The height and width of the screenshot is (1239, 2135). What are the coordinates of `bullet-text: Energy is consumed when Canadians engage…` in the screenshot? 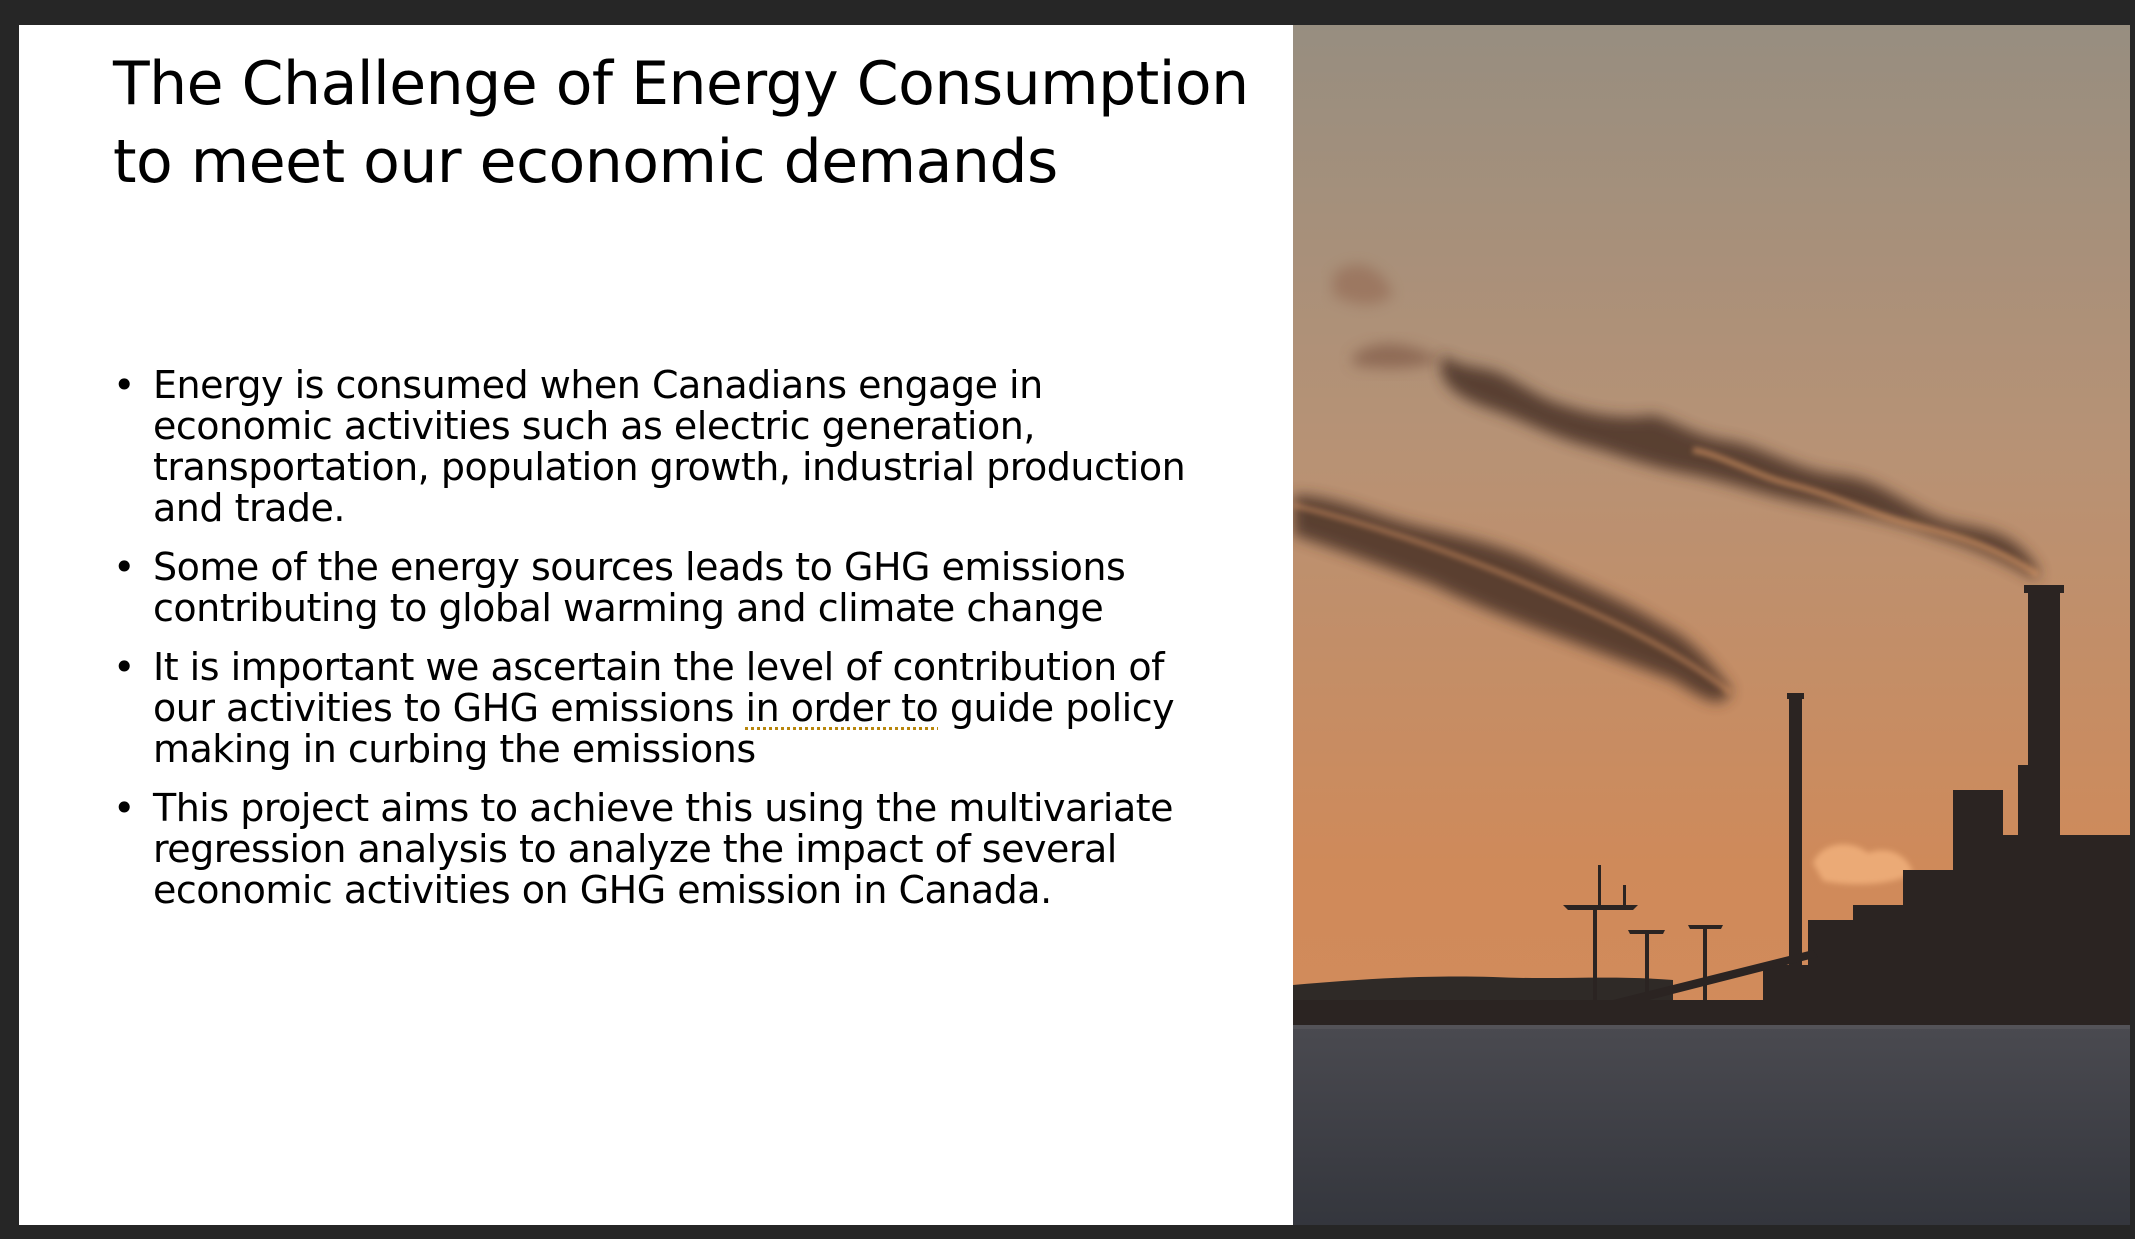 It's located at (669, 446).